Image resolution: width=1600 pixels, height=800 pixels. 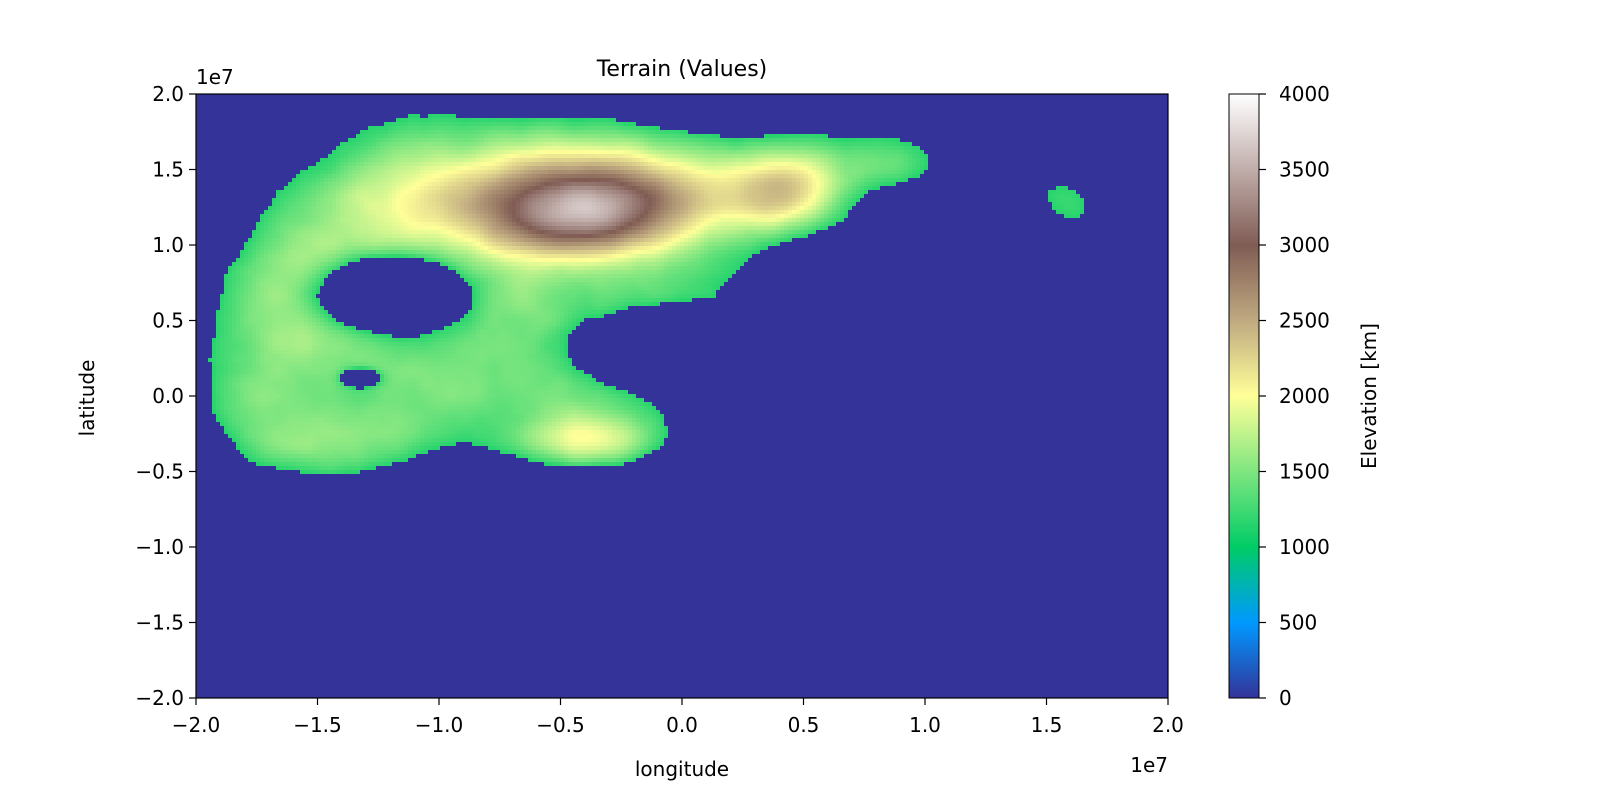 I want to click on colorbar-tick-label: 0, so click(x=1285, y=698).